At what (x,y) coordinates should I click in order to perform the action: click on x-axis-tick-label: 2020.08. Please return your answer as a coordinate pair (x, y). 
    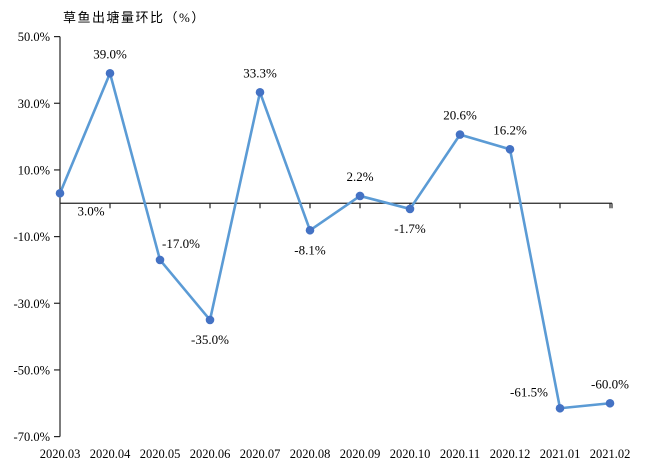
    Looking at the image, I should click on (310, 454).